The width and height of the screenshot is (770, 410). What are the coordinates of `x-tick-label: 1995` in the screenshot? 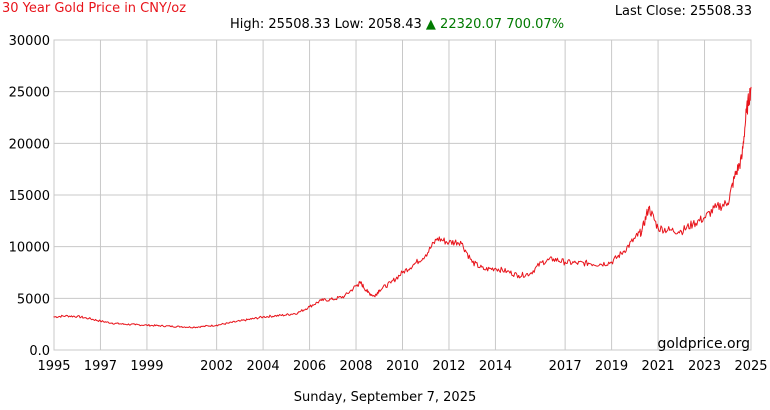 It's located at (53, 366).